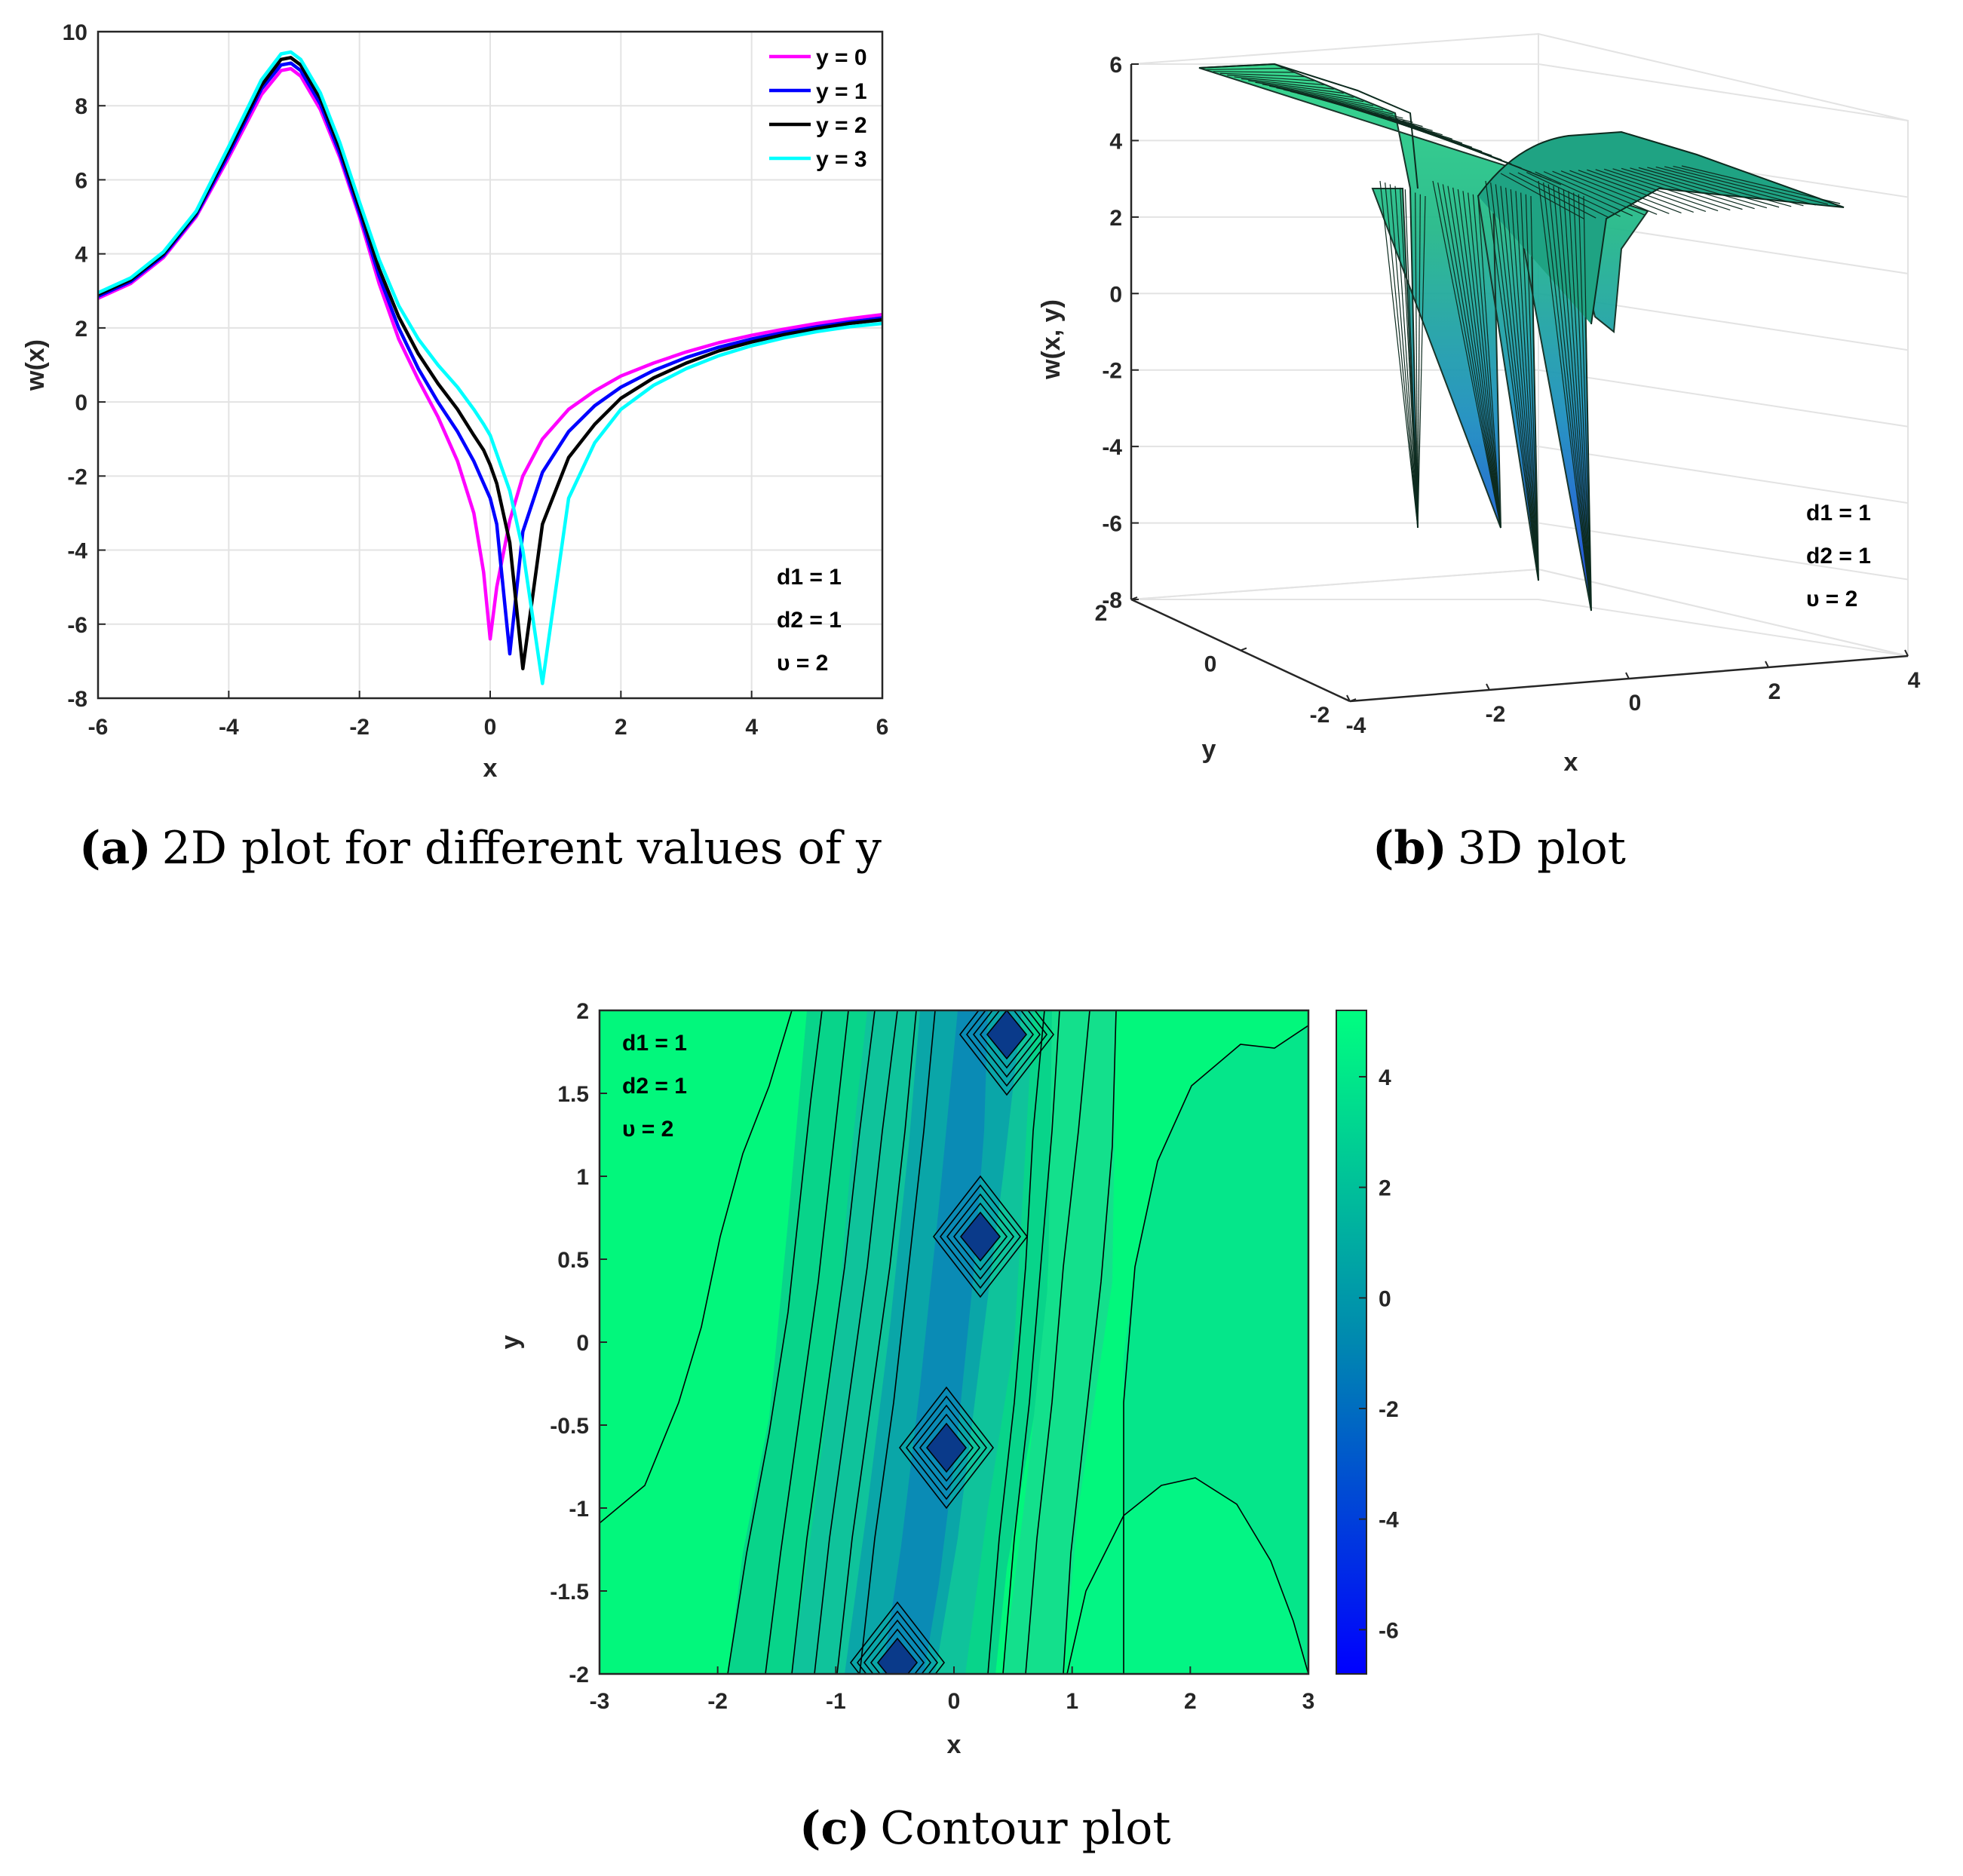 Image resolution: width=1963 pixels, height=1876 pixels. Describe the element at coordinates (1115, 141) in the screenshot. I see `panel-b-ztick-label: 4` at that location.